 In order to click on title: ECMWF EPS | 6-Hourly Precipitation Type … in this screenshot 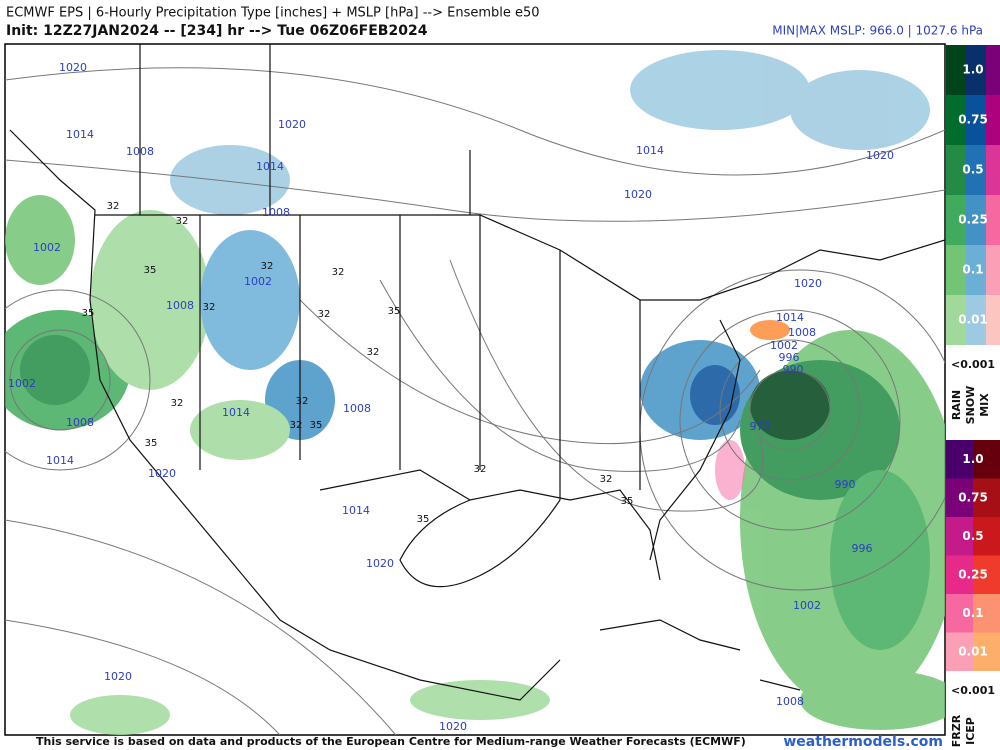, I will do `click(273, 13)`.